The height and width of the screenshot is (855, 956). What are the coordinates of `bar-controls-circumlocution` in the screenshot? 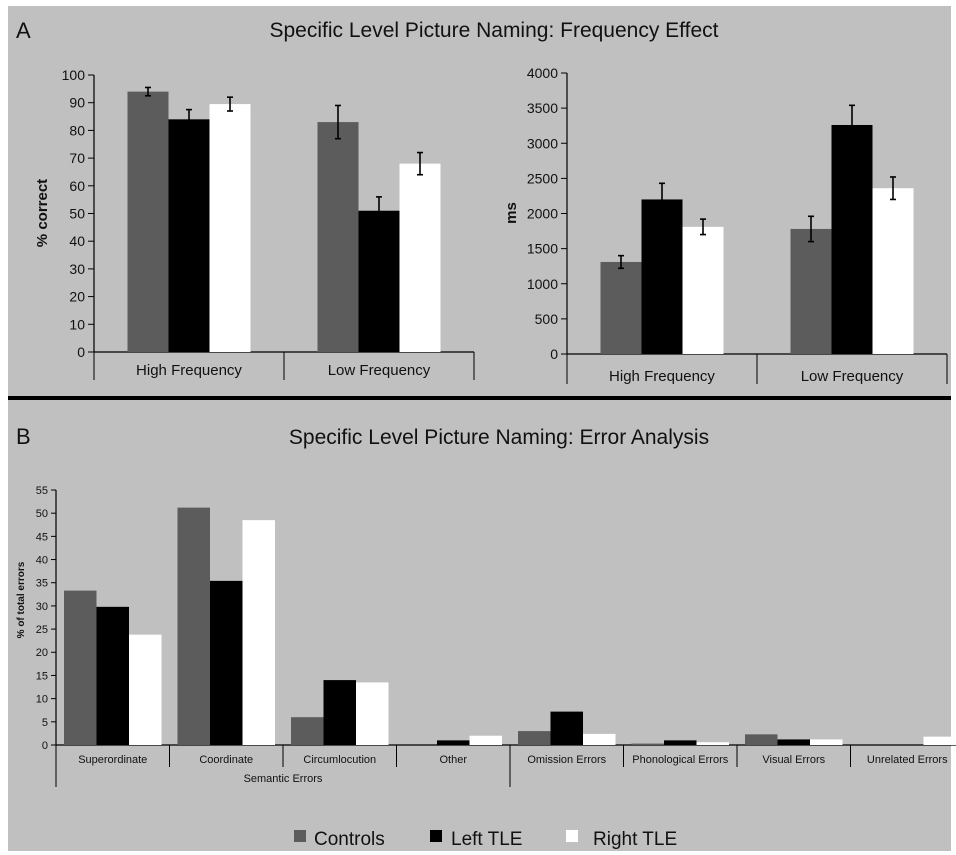 It's located at (307, 731).